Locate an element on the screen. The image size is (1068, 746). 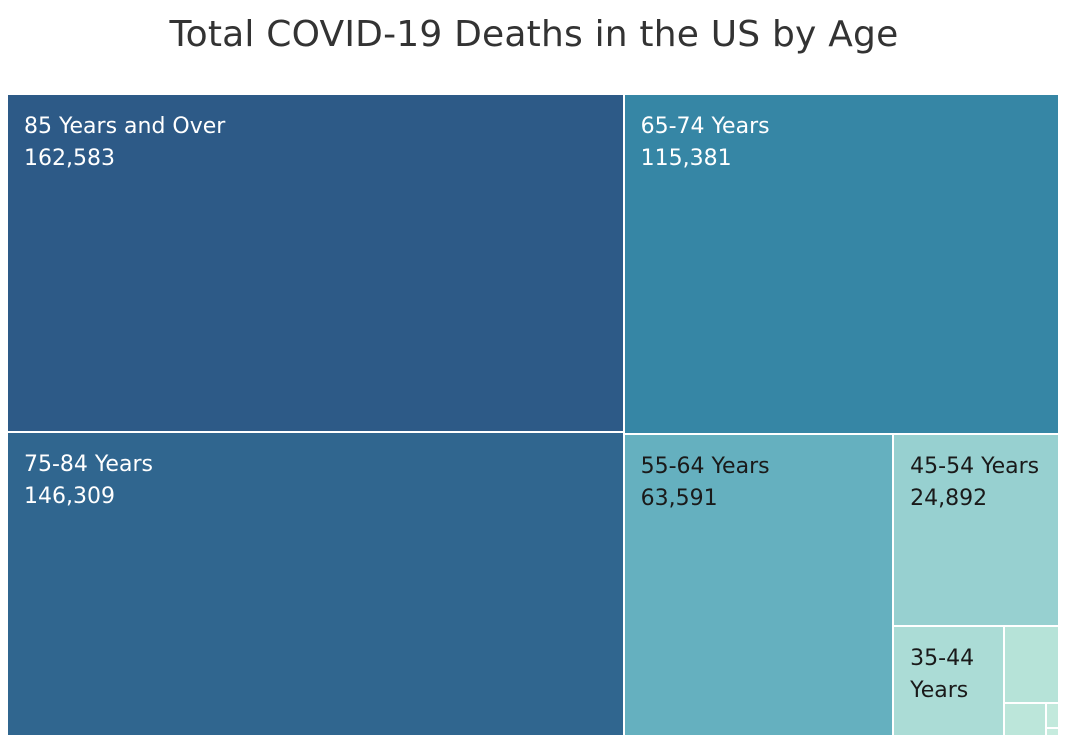
treemap-tile-label: 75-84 Years 146,309 is located at coordinates (318, 481).